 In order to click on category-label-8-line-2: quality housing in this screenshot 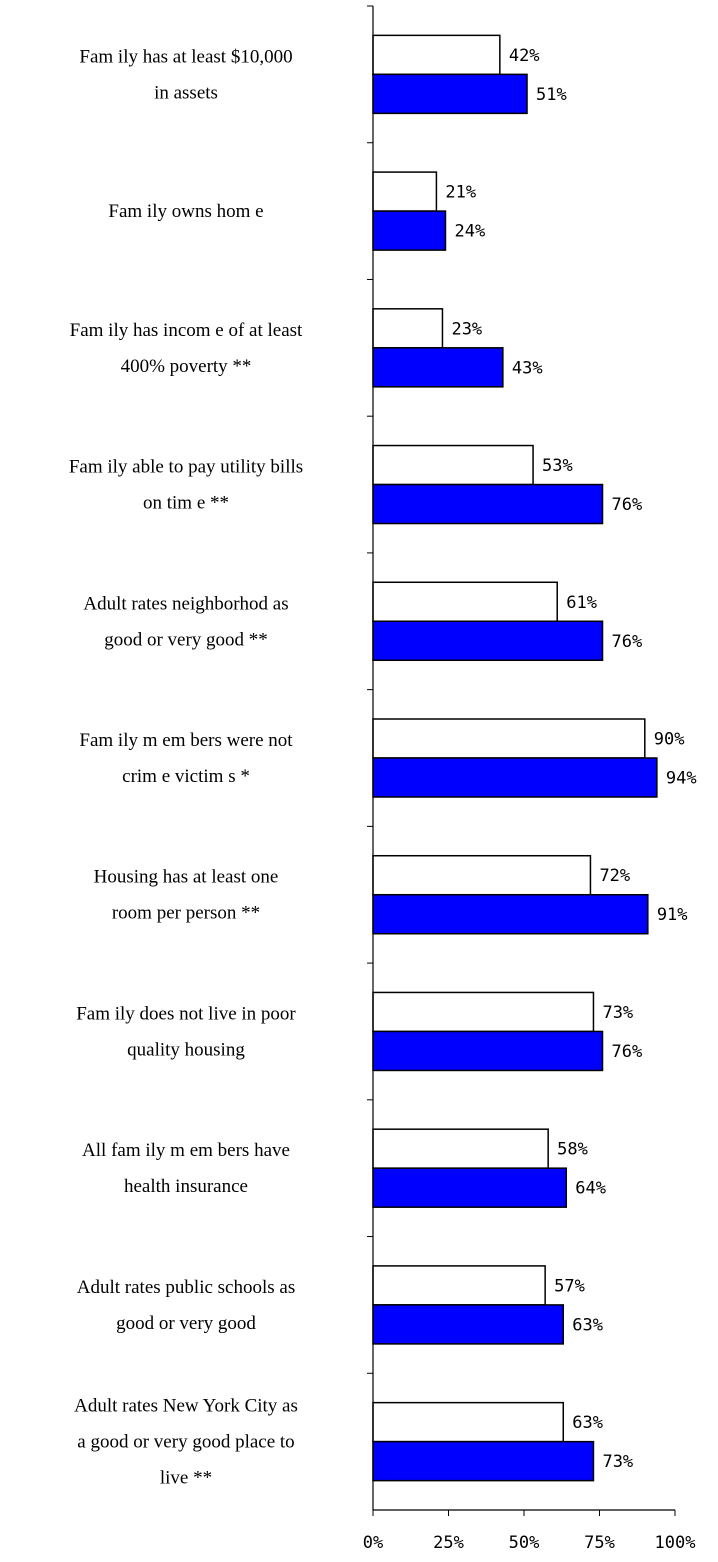, I will do `click(186, 1049)`.